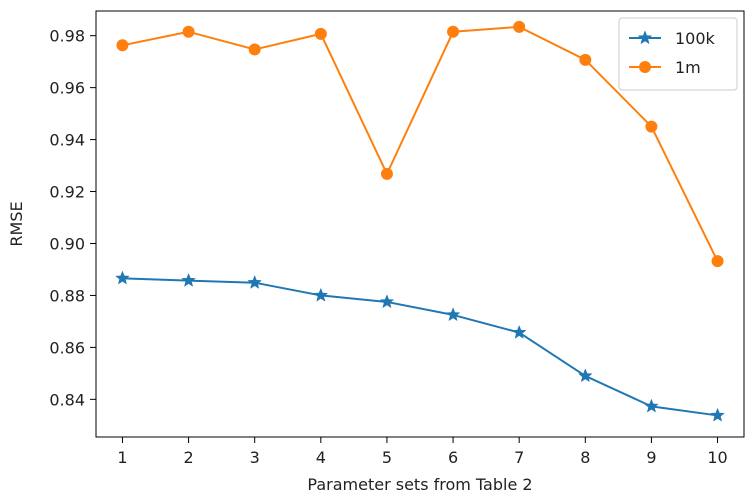  What do you see at coordinates (67, 88) in the screenshot?
I see `y-tick-label: 0.96` at bounding box center [67, 88].